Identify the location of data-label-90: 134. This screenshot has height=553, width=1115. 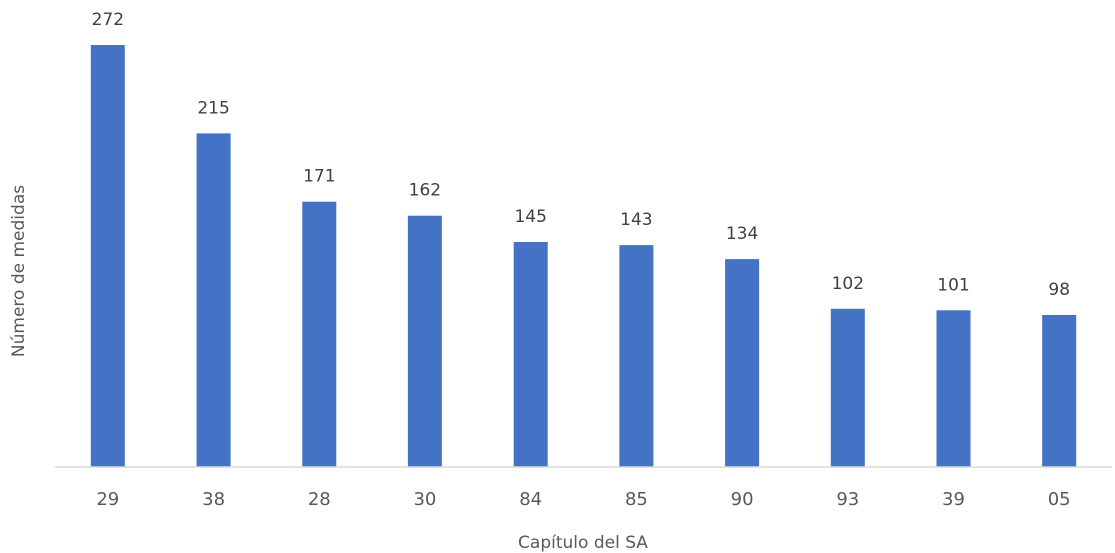
(742, 234).